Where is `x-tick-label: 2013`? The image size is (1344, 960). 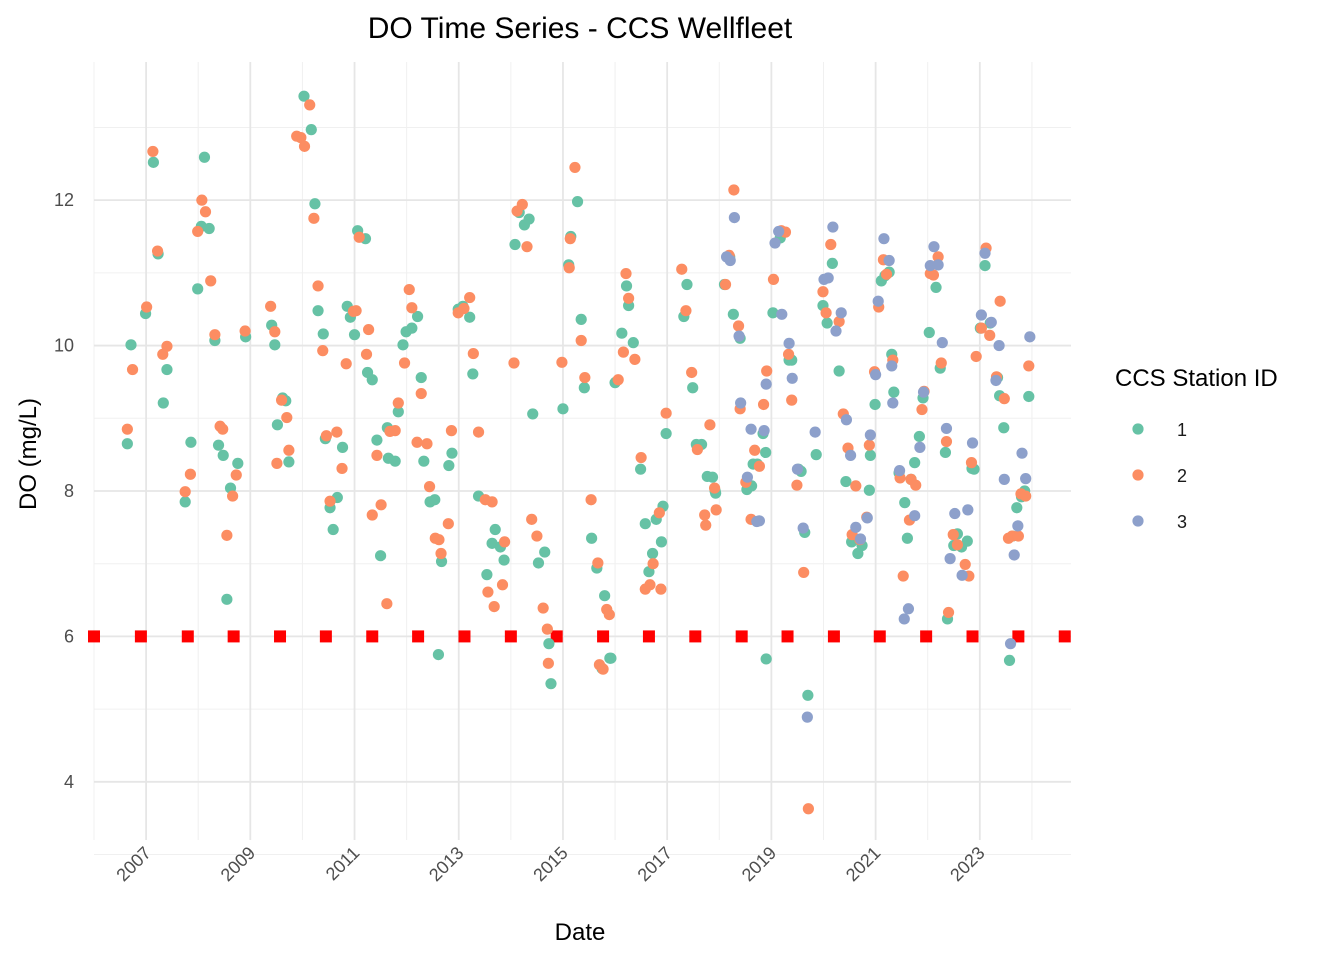
x-tick-label: 2013 is located at coordinates (446, 864).